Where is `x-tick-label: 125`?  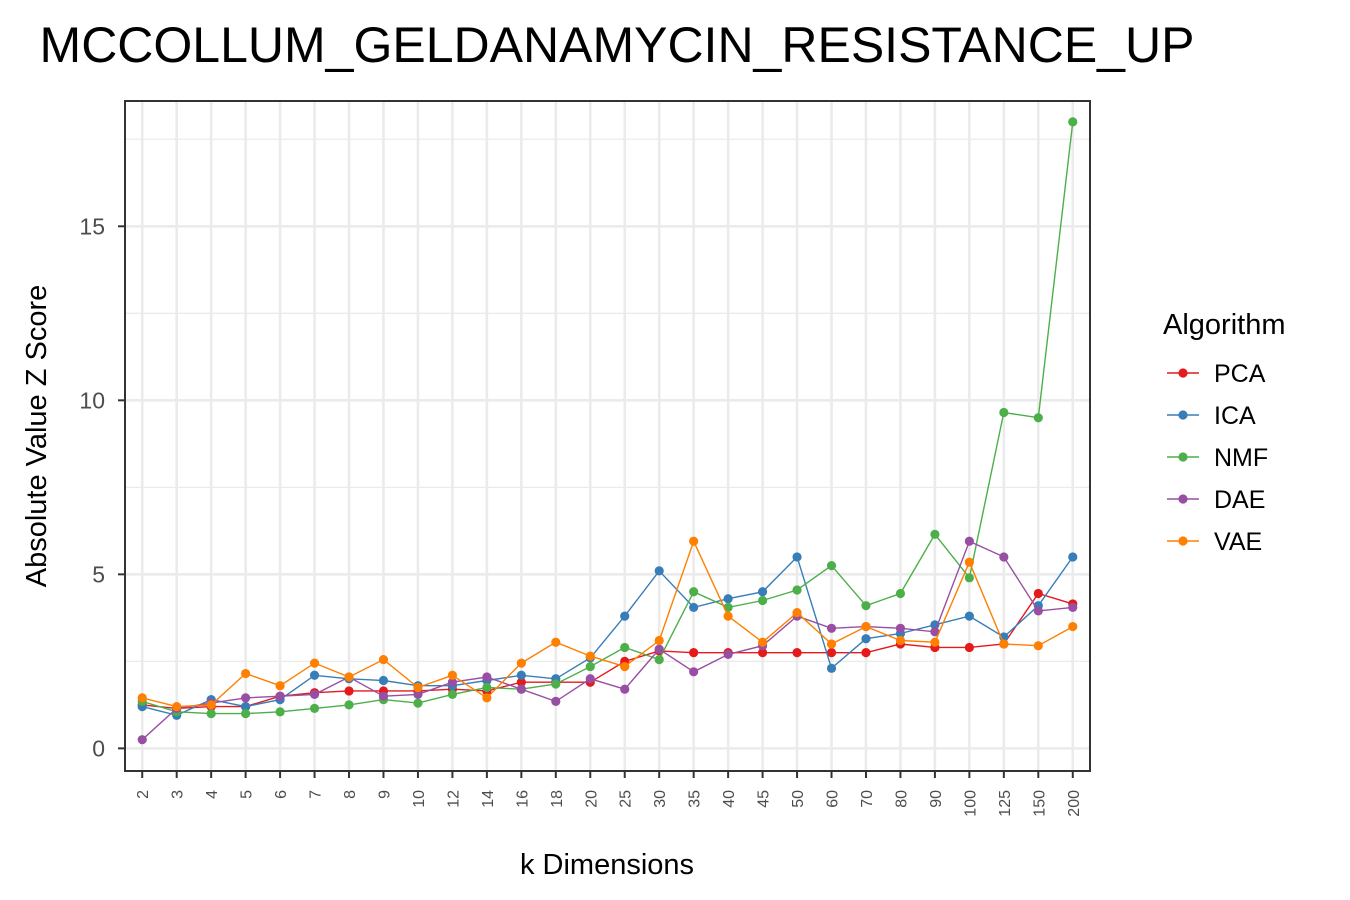
x-tick-label: 125 is located at coordinates (1005, 803).